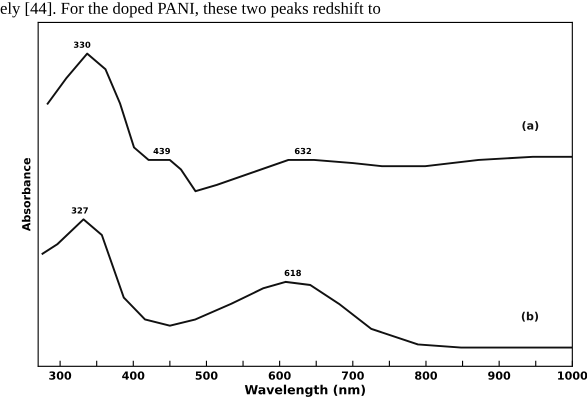 This screenshot has width=587, height=407. I want to click on text: ely [44]. For the doped PANI, these two peaks redshift to, so click(190, 10).